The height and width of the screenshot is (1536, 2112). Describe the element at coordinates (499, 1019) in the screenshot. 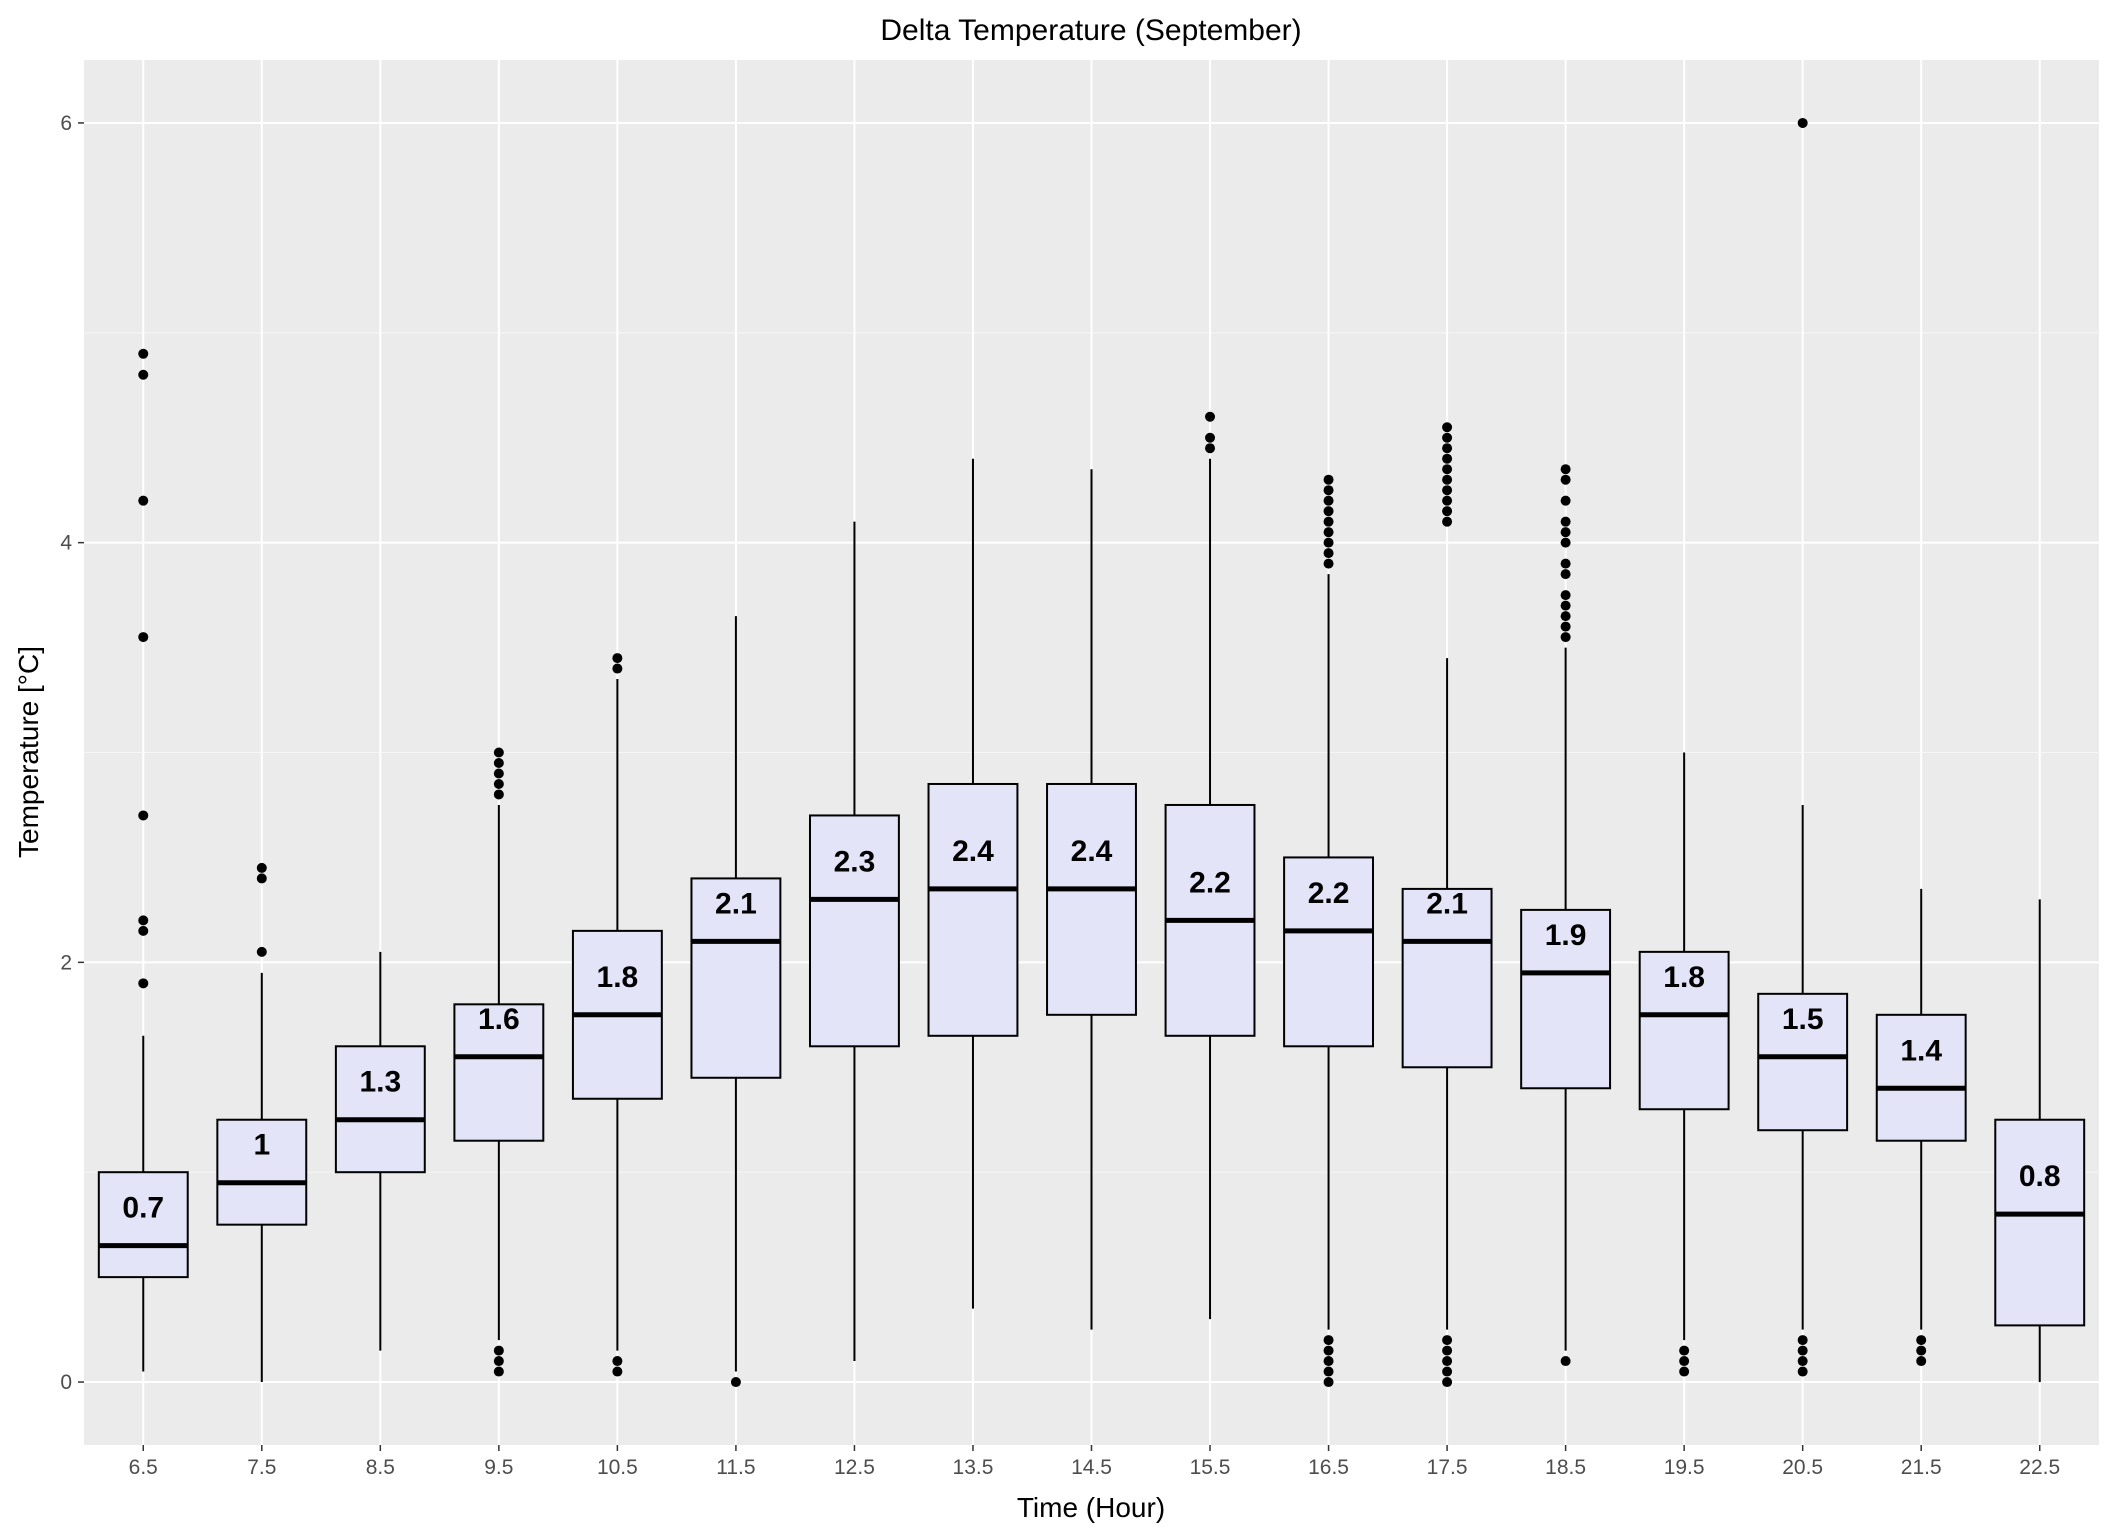

I see `median-label: 1.6` at that location.